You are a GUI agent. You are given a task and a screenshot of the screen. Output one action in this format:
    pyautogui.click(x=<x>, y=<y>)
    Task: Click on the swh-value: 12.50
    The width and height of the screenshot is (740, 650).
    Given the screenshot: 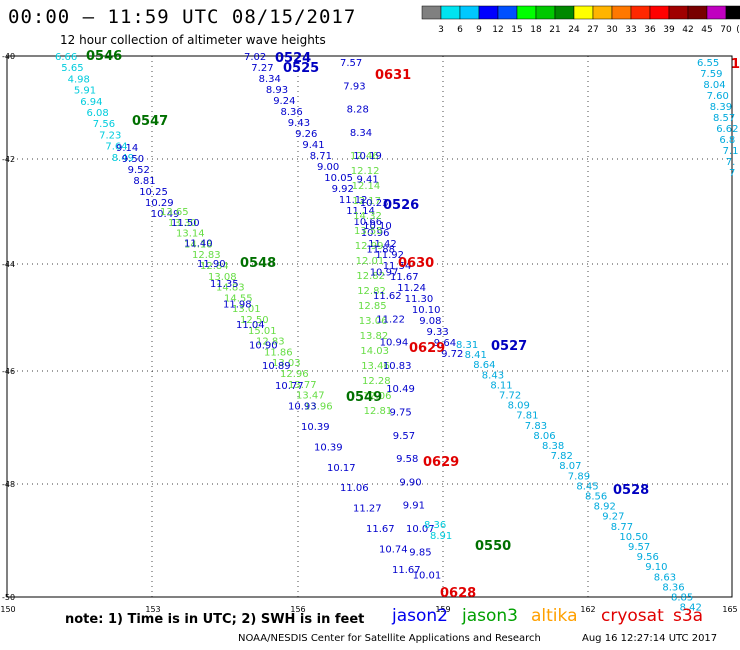 What is the action you would take?
    pyautogui.click(x=254, y=320)
    